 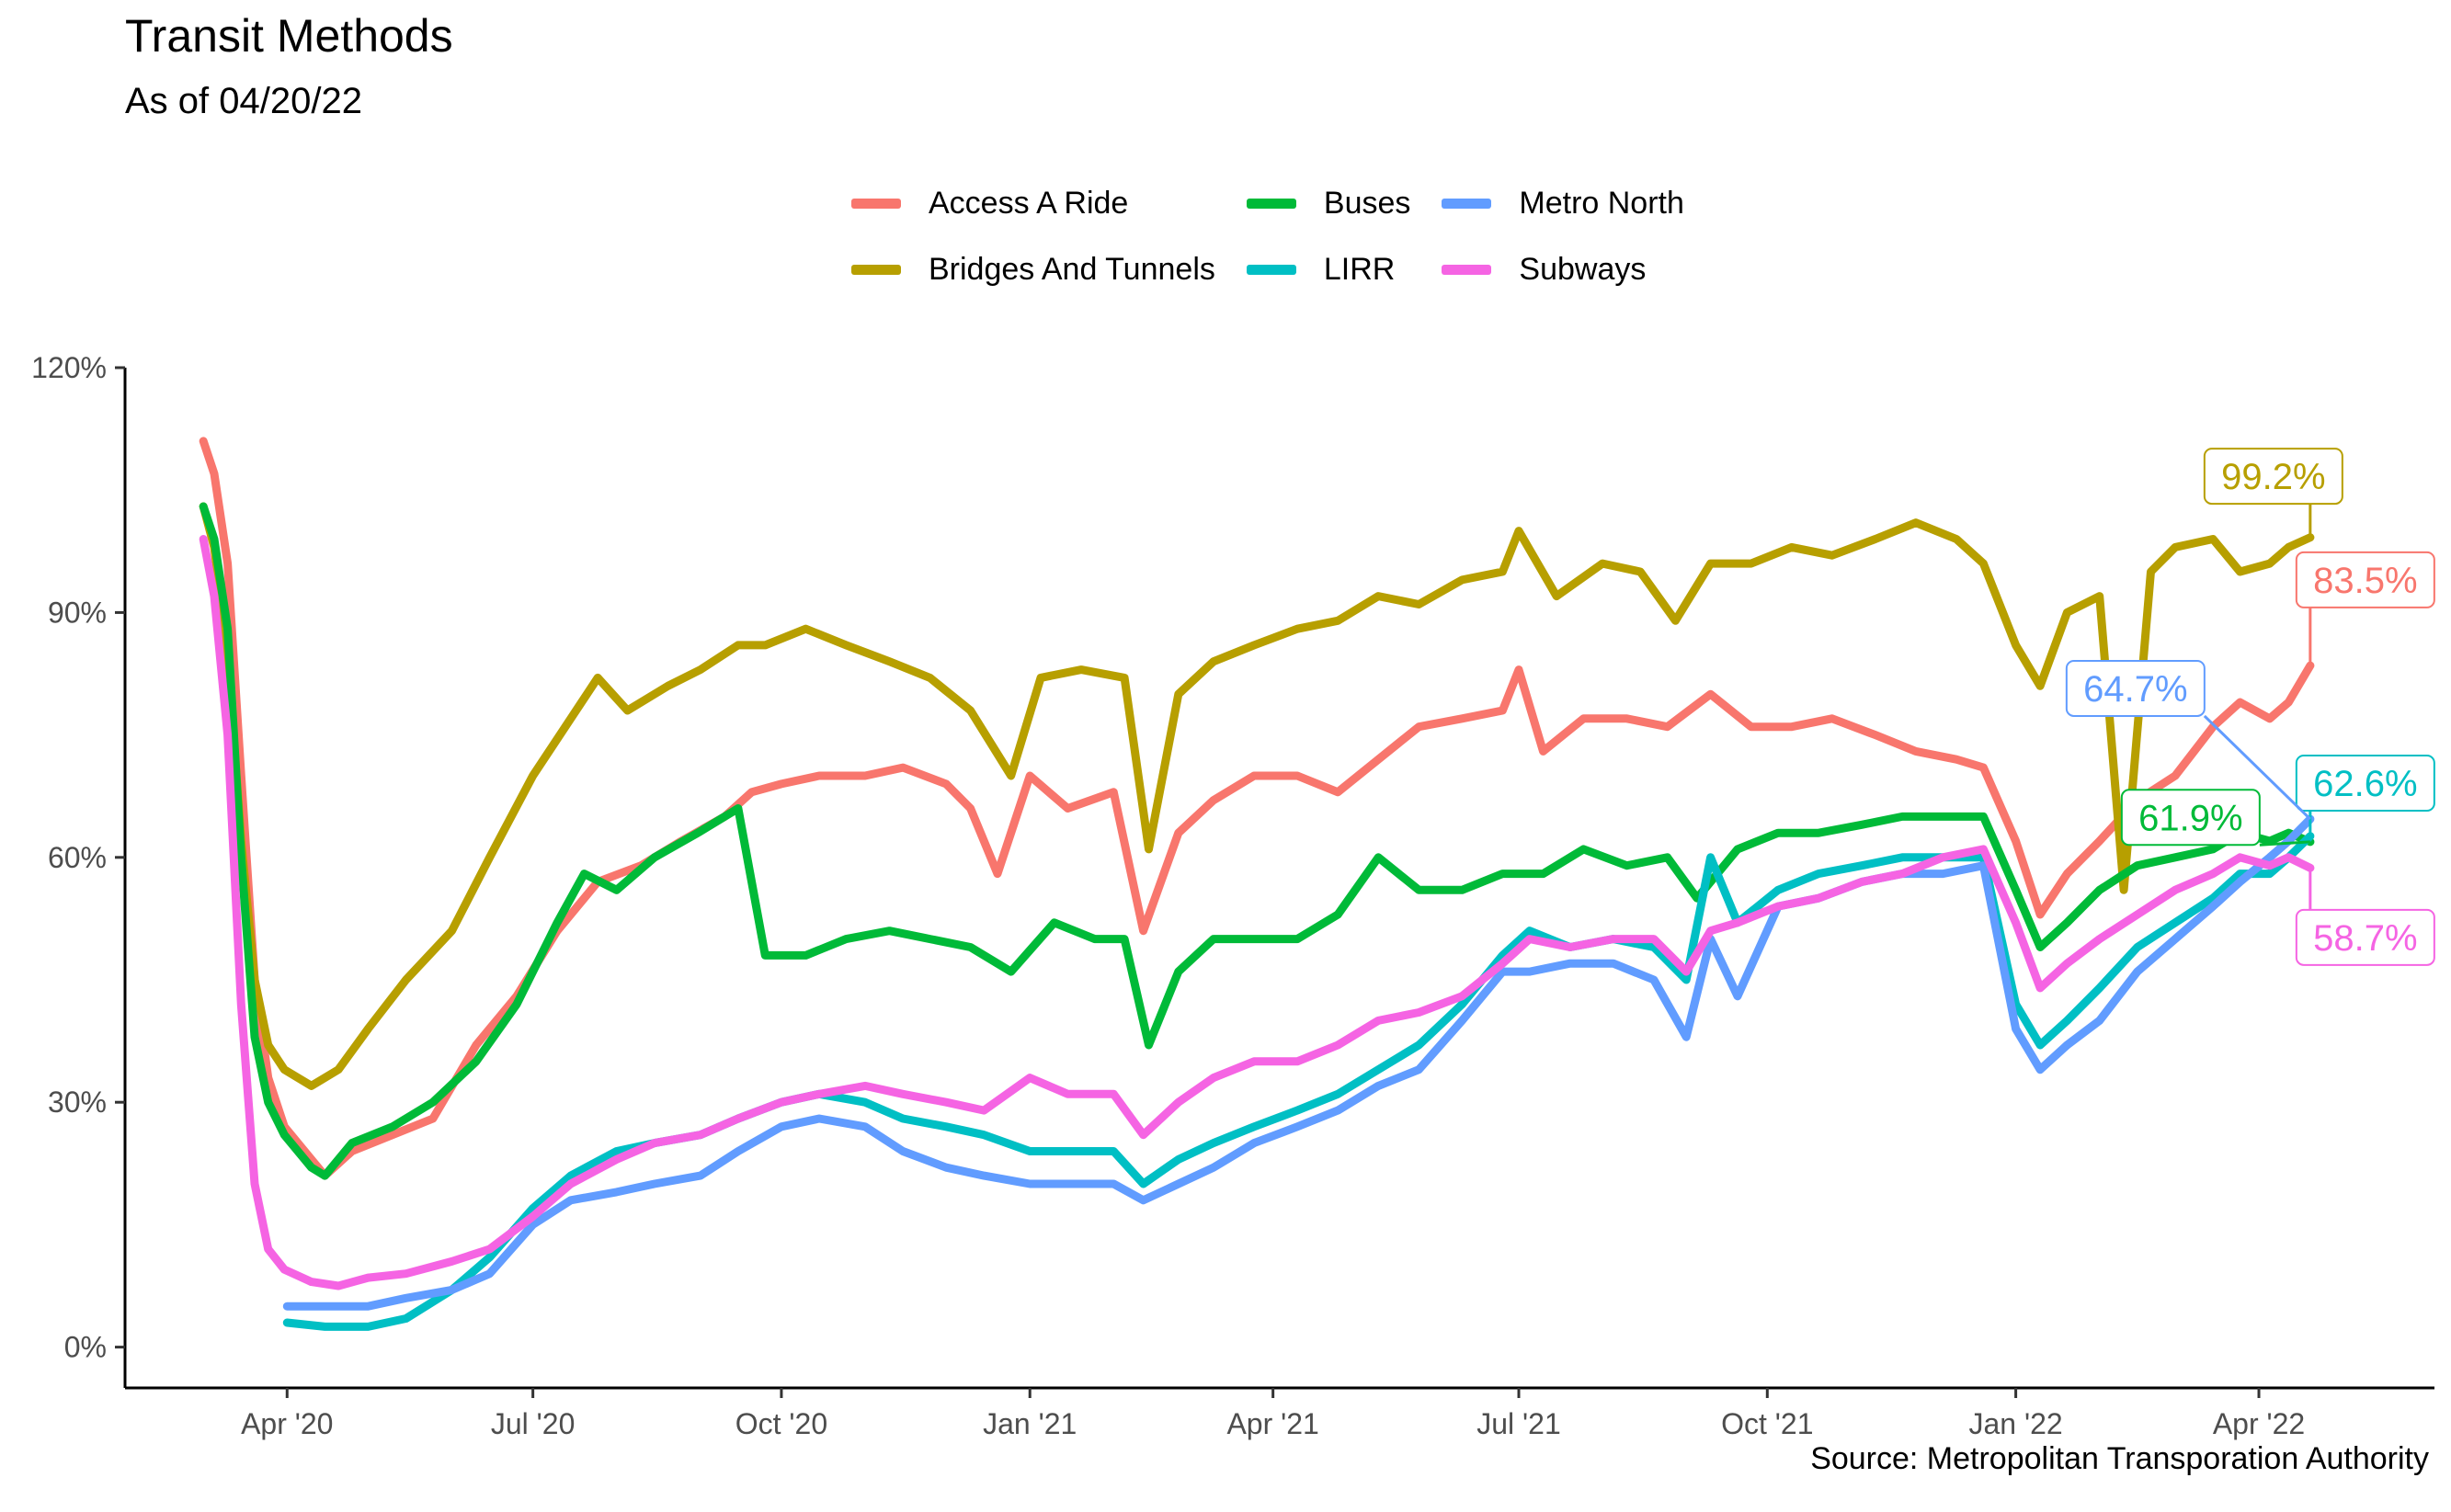 I want to click on x-tick-label: Jul '20, so click(x=533, y=1423).